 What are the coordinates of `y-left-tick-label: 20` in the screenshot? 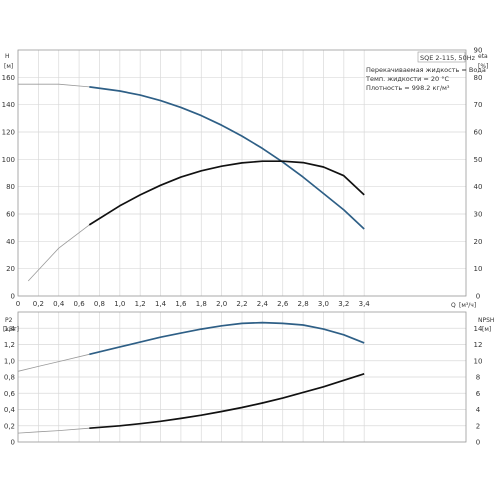 It's located at (10, 269).